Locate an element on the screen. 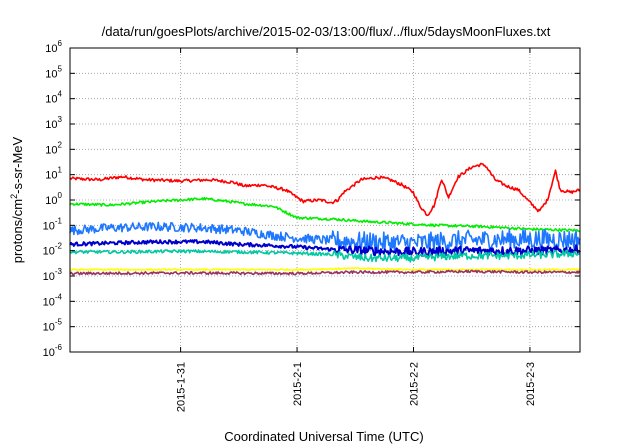  y-tick-label: 10¹ is located at coordinates (53, 174).